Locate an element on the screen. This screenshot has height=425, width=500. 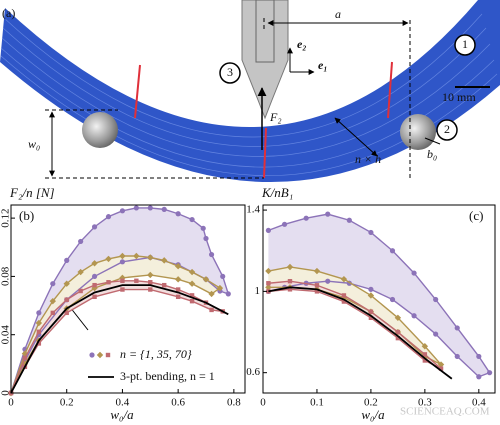
legend-label: 3-pt. bending, n = 1 is located at coordinates (167, 376).